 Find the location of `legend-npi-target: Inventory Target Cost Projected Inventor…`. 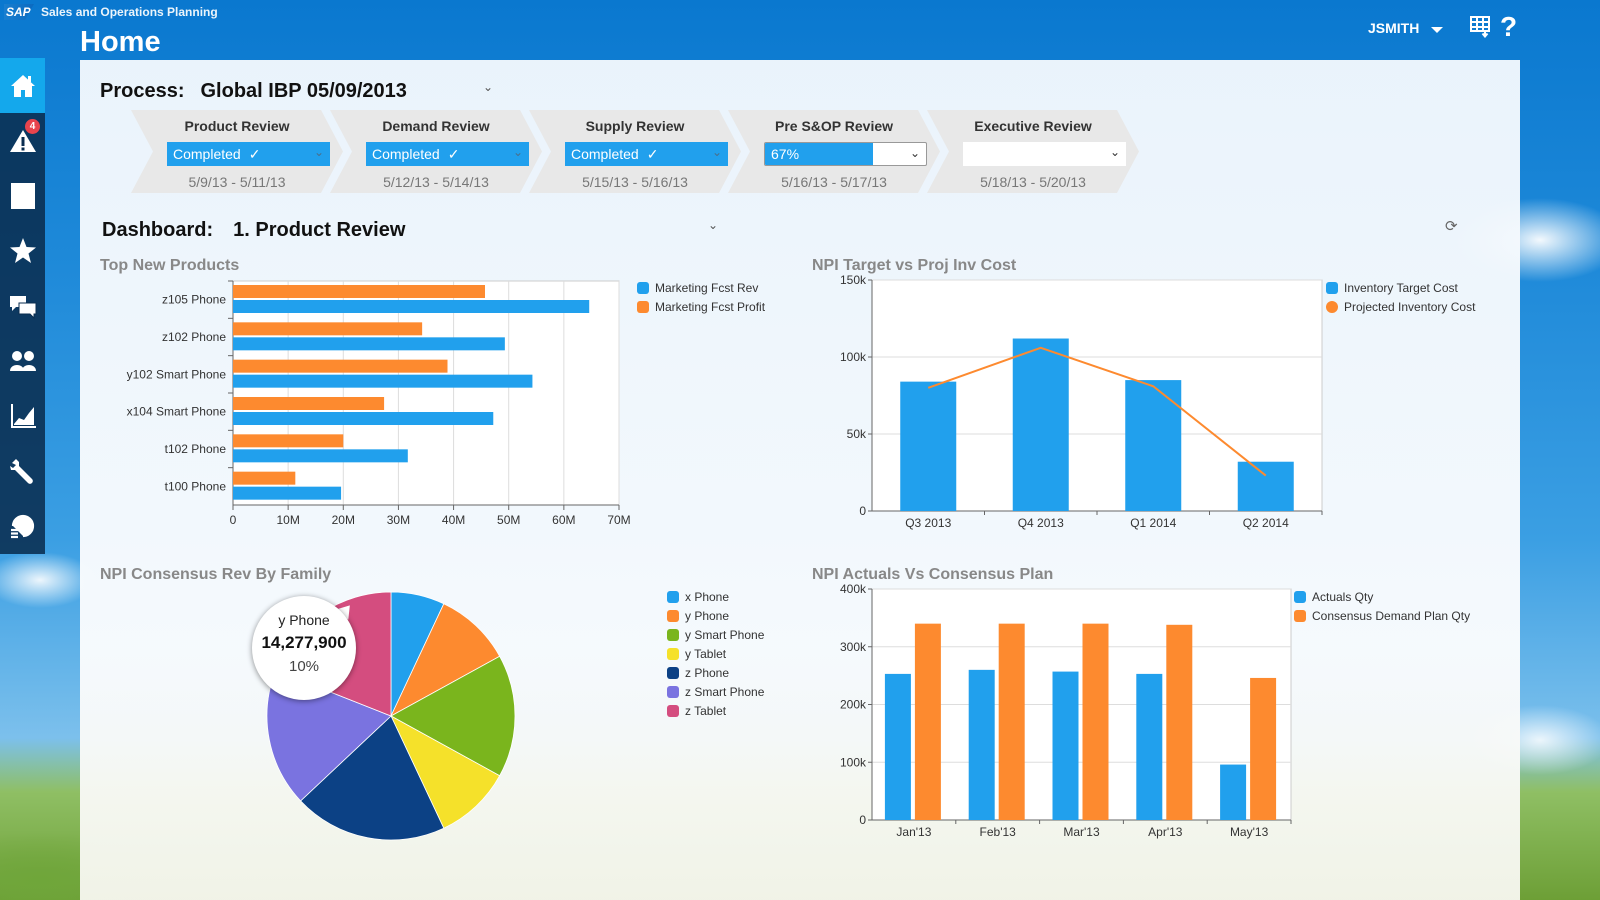

legend-npi-target: Inventory Target Cost Projected Inventor… is located at coordinates (1400, 297).